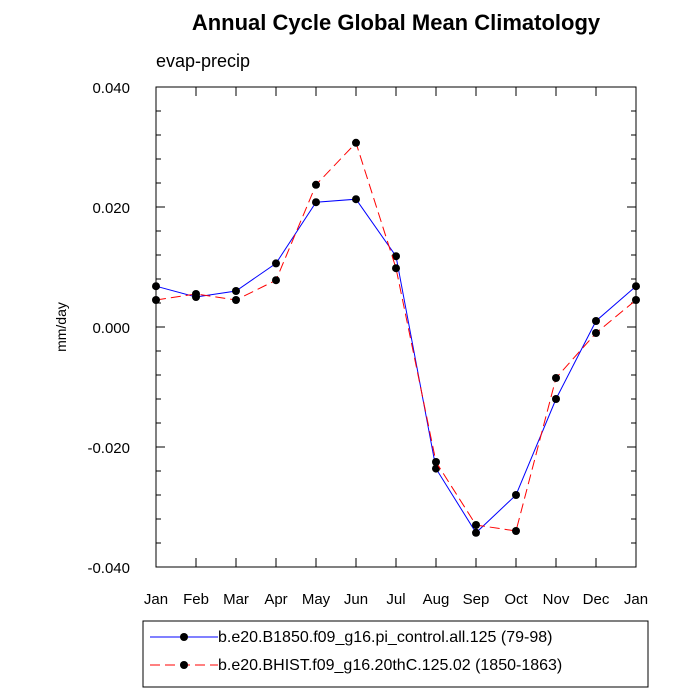  Describe the element at coordinates (108, 568) in the screenshot. I see `y-tick-label: -0.040` at that location.